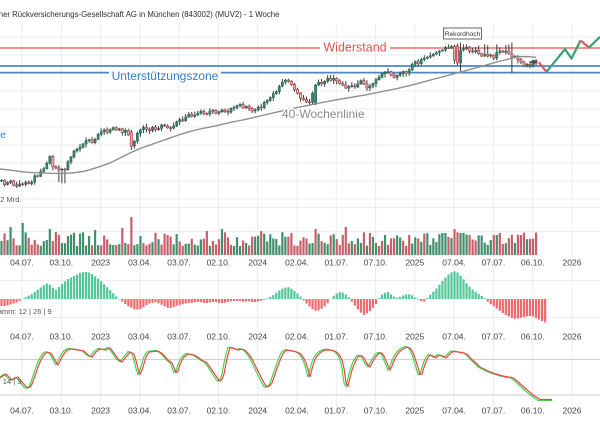  What do you see at coordinates (3, 135) in the screenshot?
I see `svg-text: ie` at bounding box center [3, 135].